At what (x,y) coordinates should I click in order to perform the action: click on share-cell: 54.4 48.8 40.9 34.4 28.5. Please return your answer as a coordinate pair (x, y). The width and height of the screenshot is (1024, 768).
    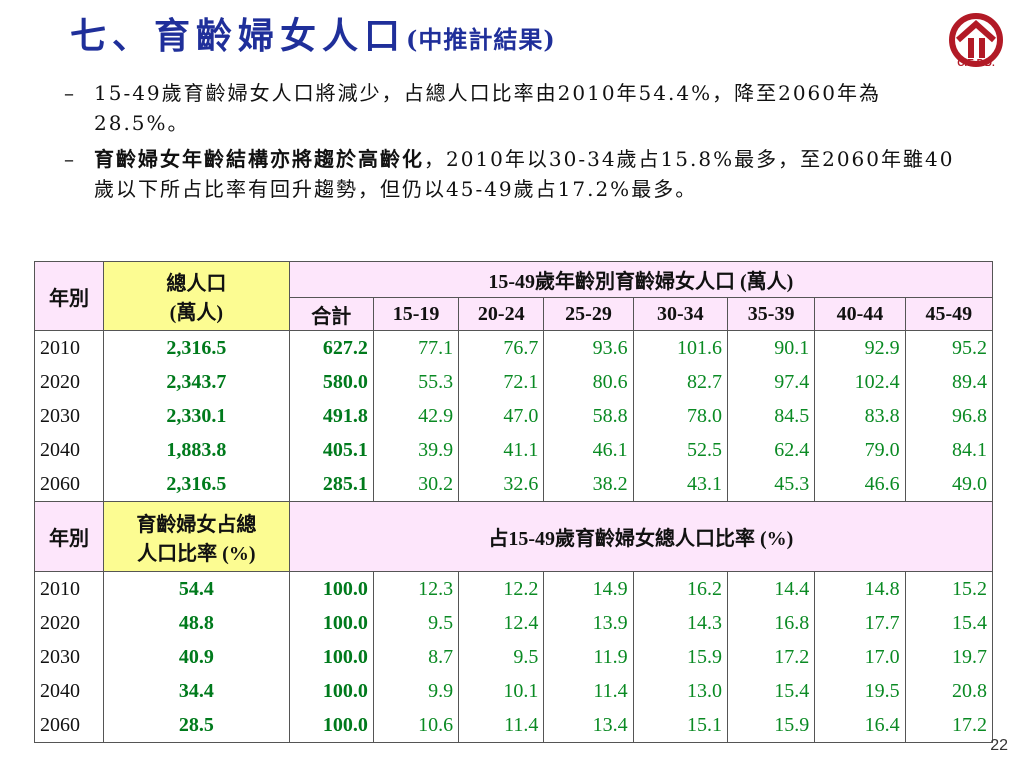
    Looking at the image, I should click on (196, 657).